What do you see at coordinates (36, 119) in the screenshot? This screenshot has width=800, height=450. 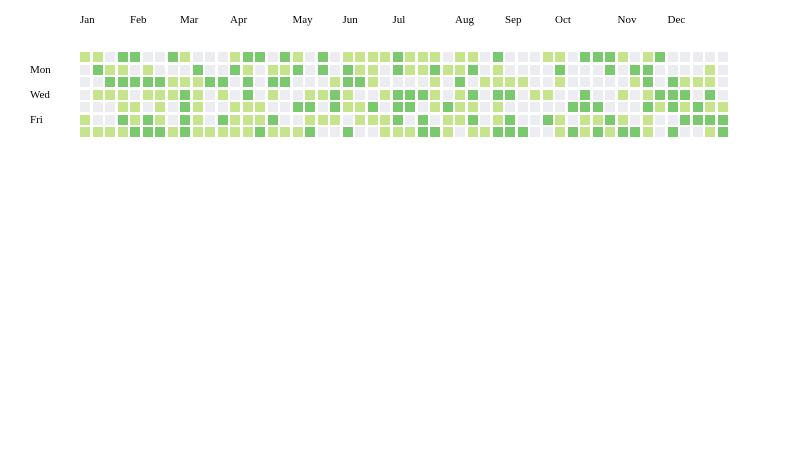 I see `day-label: Fri` at bounding box center [36, 119].